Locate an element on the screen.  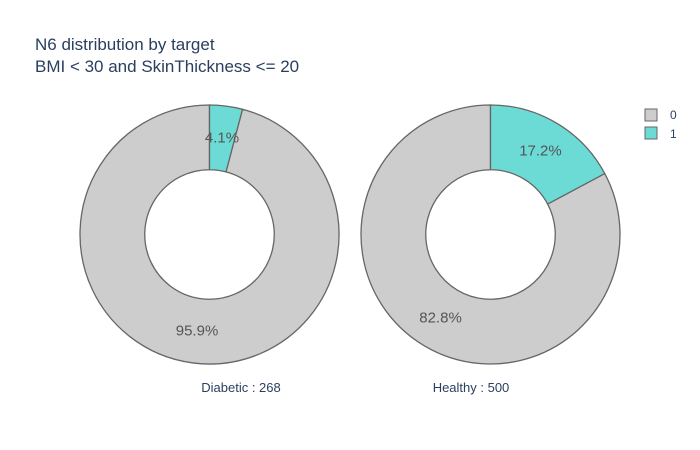
legend-label-1: 1 is located at coordinates (673, 134).